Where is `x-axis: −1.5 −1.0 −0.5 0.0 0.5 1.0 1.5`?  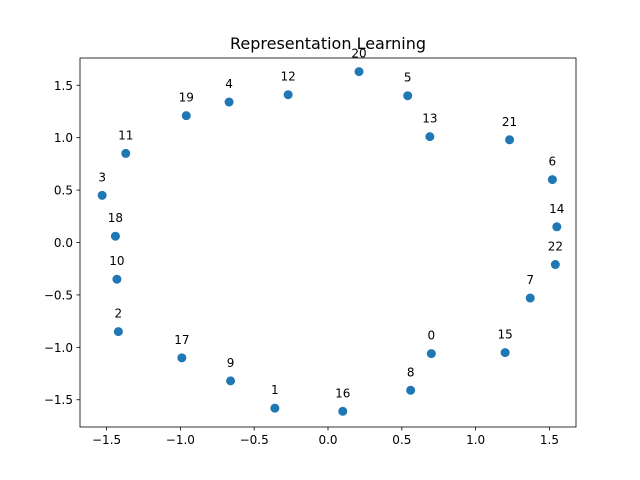
x-axis: −1.5 −1.0 −0.5 0.0 0.5 1.0 1.5 is located at coordinates (325, 437).